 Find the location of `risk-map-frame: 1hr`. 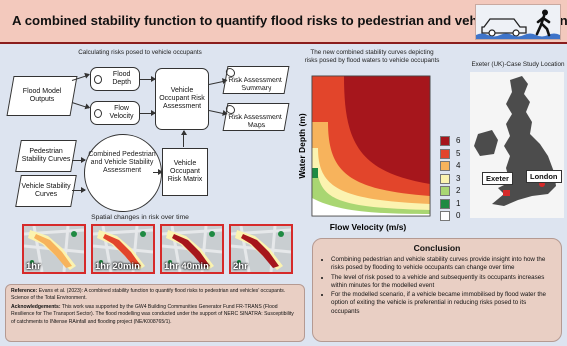

risk-map-frame: 1hr is located at coordinates (54, 249).